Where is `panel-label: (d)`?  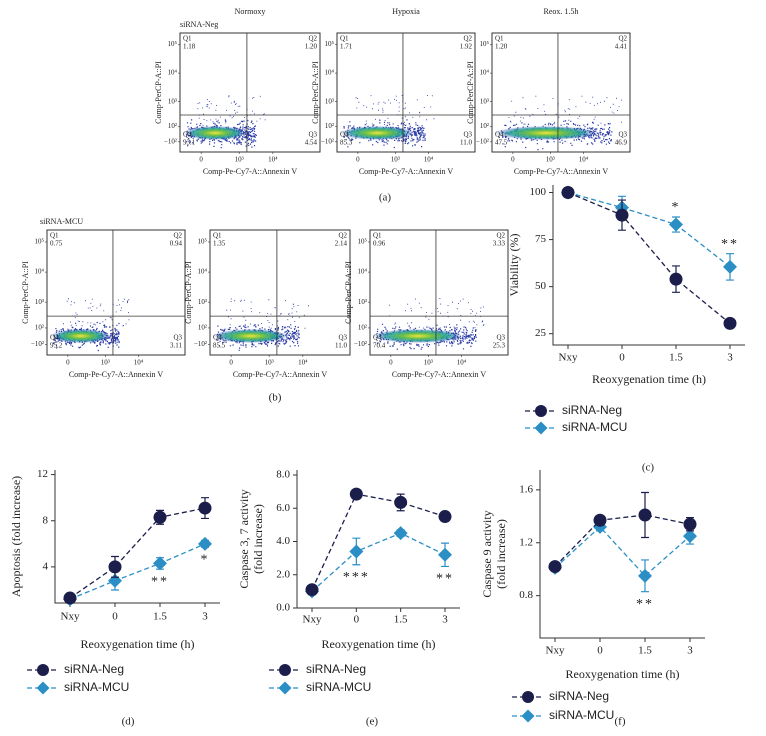 panel-label: (d) is located at coordinates (128, 722).